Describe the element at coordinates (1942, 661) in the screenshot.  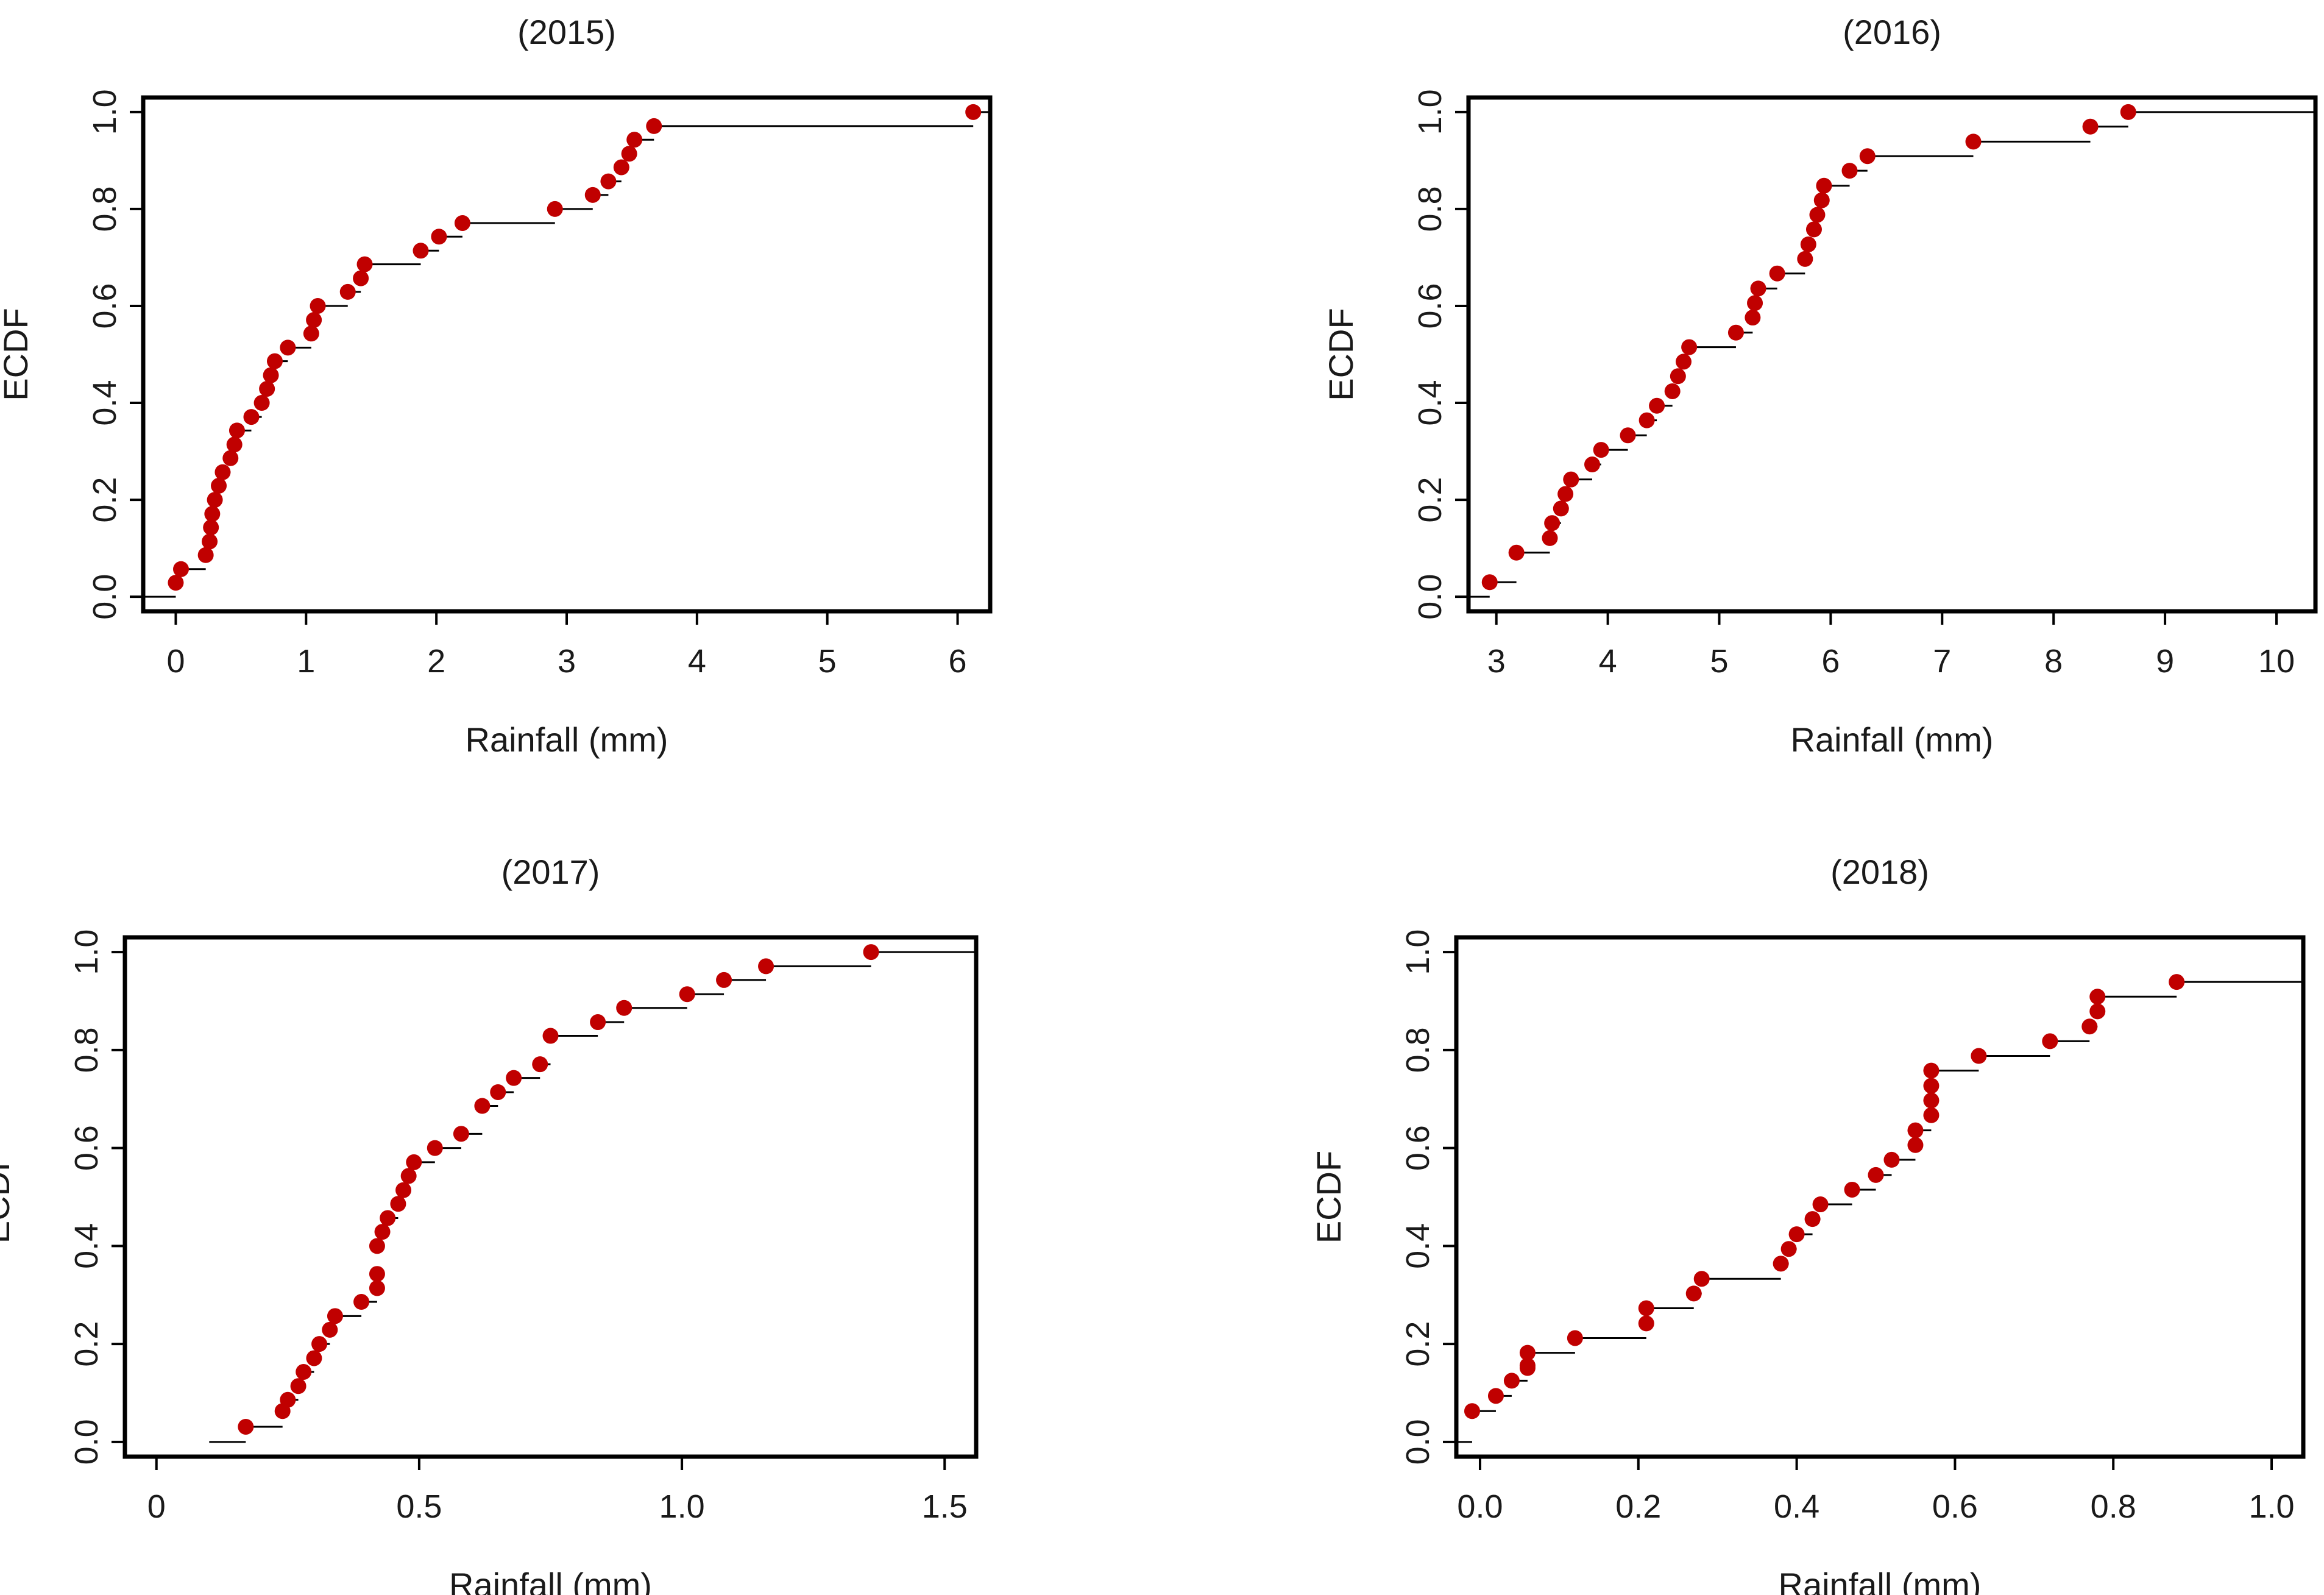
I see `x-tick-label: 7` at that location.